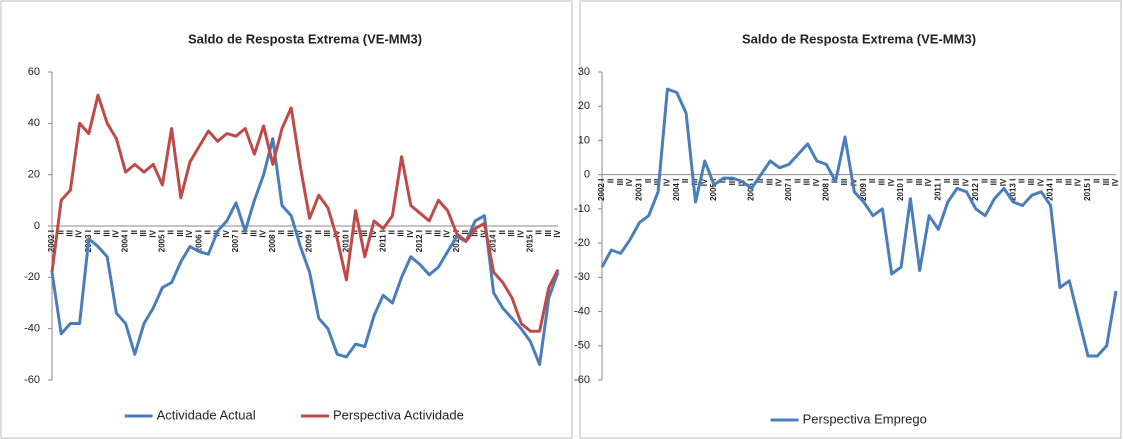 The width and height of the screenshot is (1123, 439). What do you see at coordinates (582, 346) in the screenshot?
I see `y-tick-label: -50` at bounding box center [582, 346].